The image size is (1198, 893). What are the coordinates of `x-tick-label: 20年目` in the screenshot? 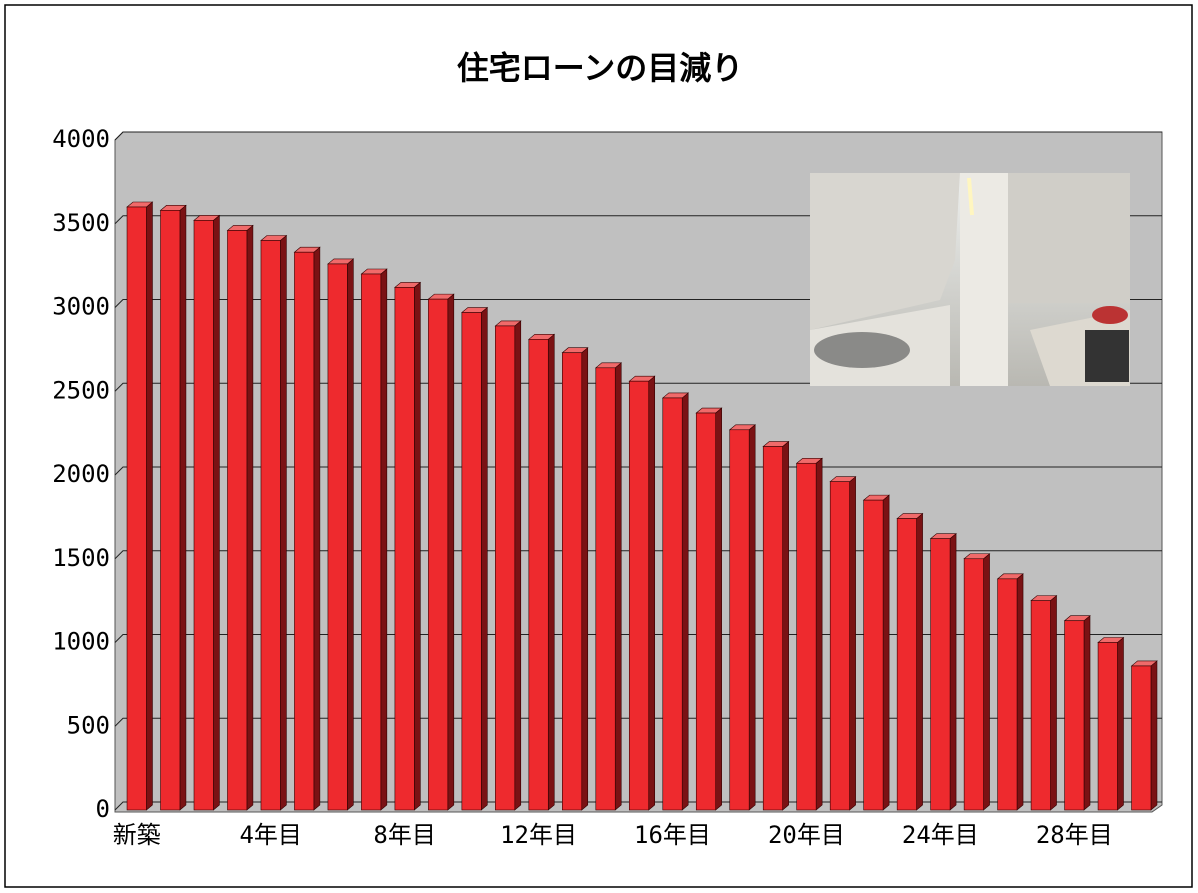 It's located at (806, 835).